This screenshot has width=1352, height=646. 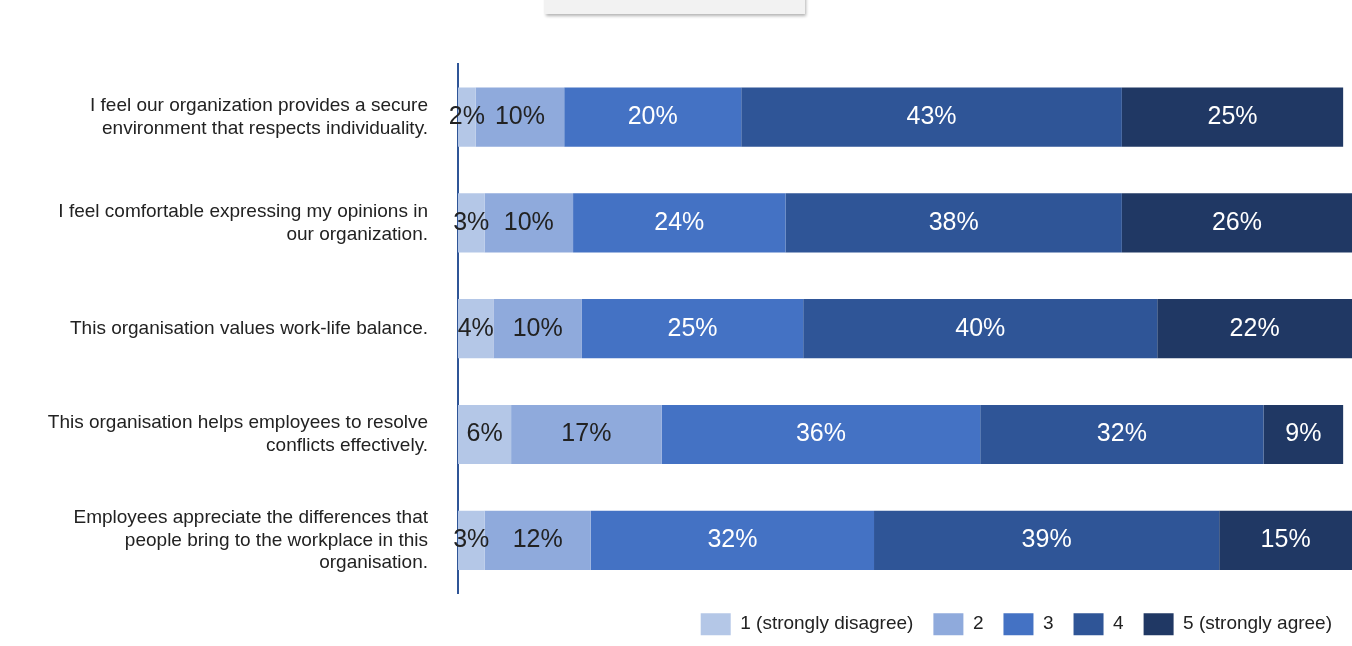 What do you see at coordinates (931, 114) in the screenshot?
I see `data-label: 43%` at bounding box center [931, 114].